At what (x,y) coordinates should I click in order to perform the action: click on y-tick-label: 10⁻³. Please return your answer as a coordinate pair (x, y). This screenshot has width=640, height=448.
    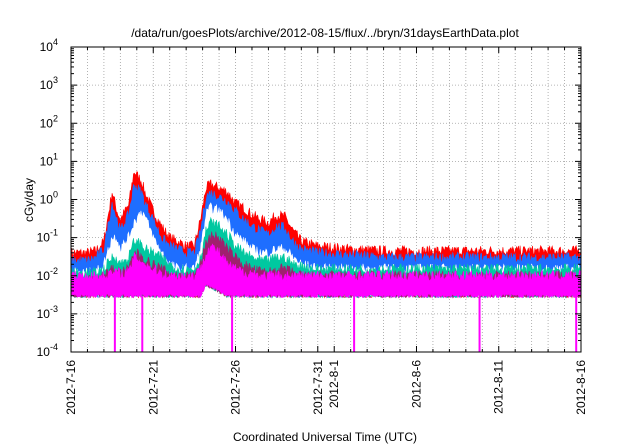
    Looking at the image, I should click on (47, 312).